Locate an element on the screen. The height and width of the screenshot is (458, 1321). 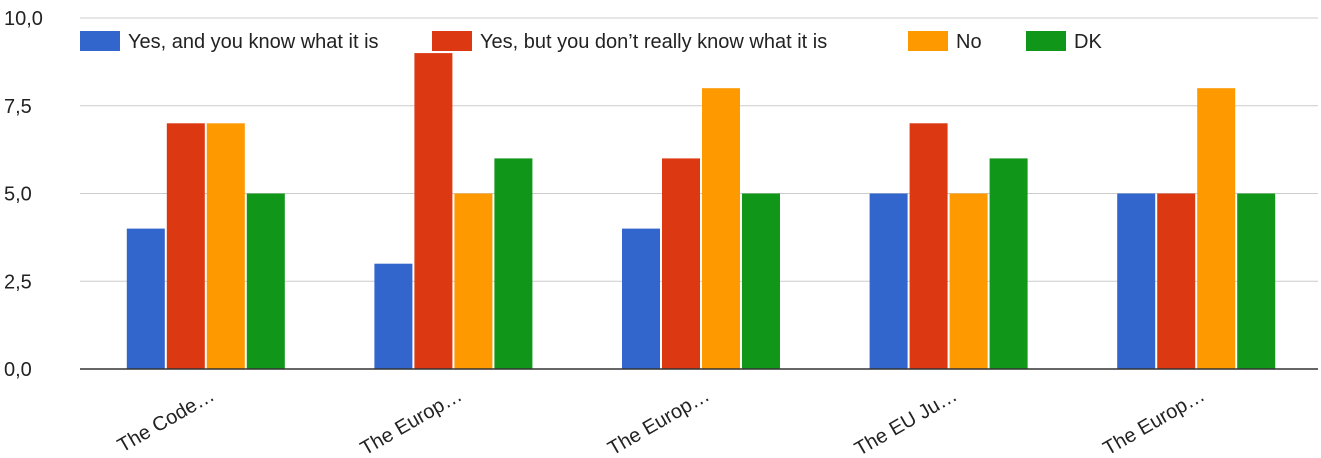
legend-label: Yes, and you know what it is is located at coordinates (253, 42).